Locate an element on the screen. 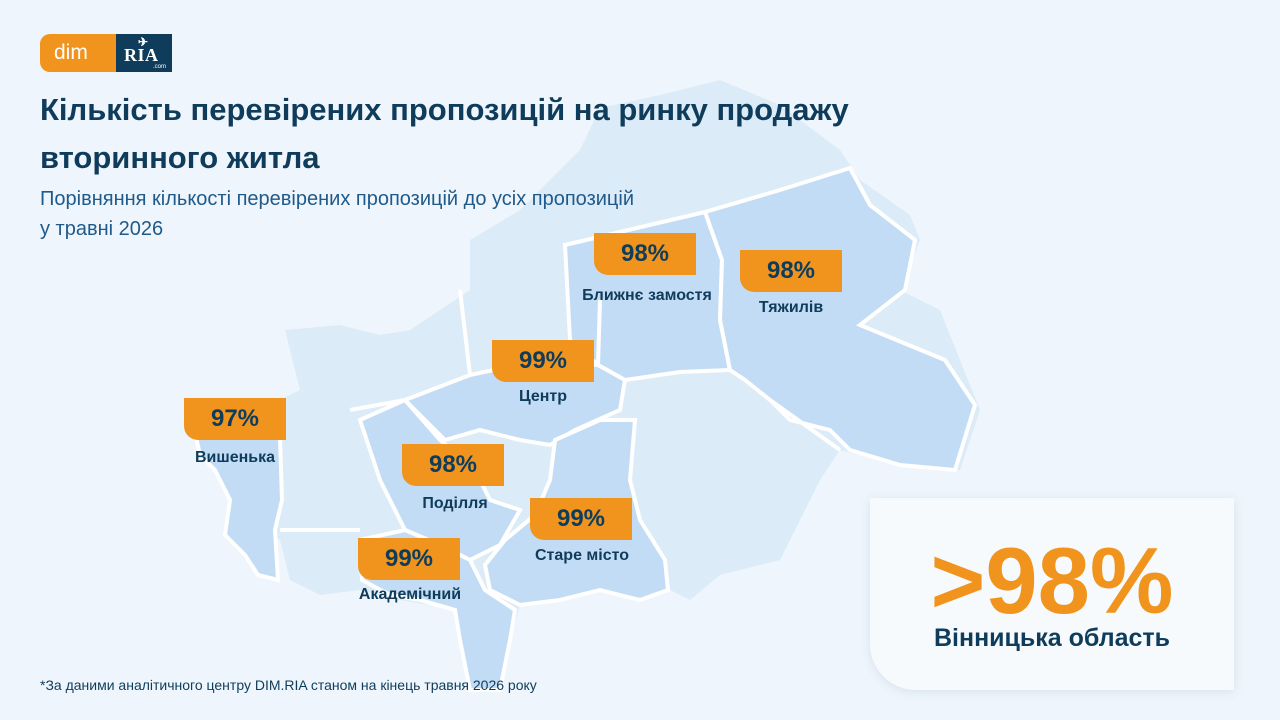  dim-ria-logo: dim ✈ RIA .com is located at coordinates (106, 53).